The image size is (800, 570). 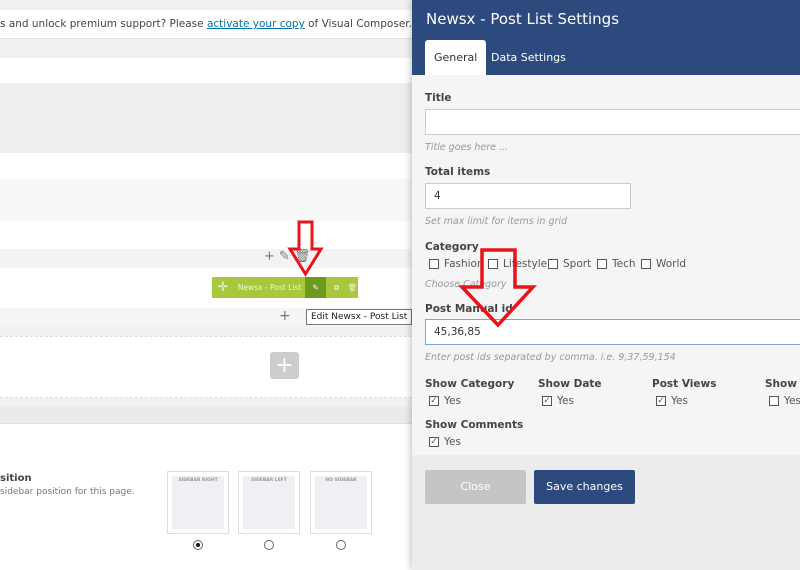 I want to click on title-input, so click(x=612, y=122).